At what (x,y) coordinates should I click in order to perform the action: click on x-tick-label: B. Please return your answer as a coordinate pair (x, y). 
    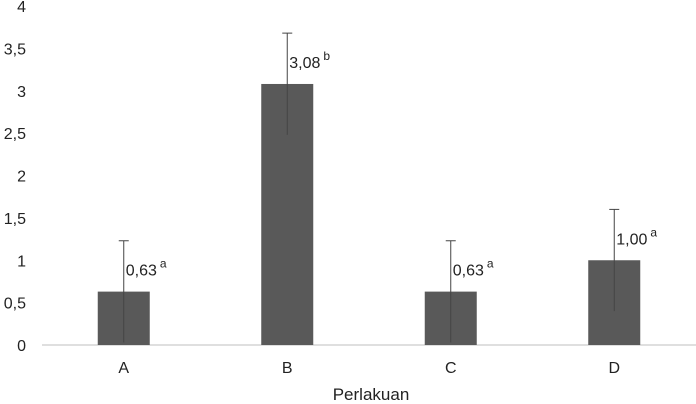
    Looking at the image, I should click on (287, 368).